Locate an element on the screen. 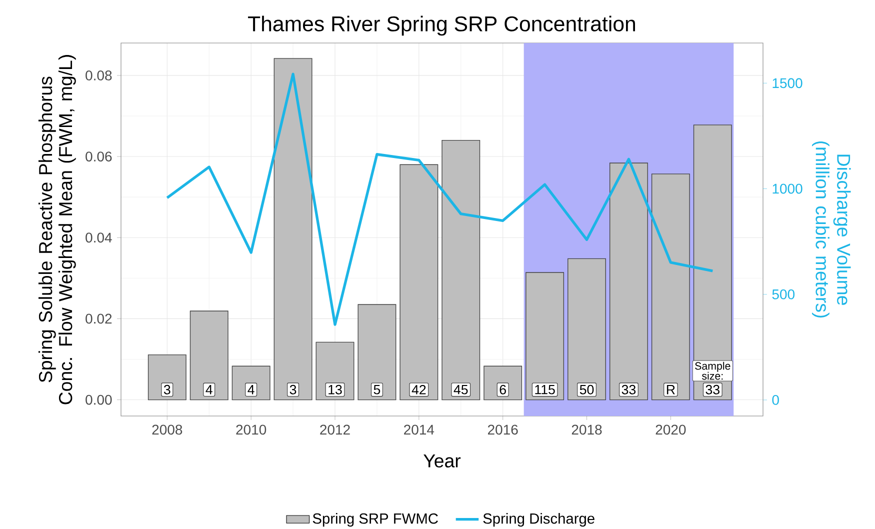  annotation: 6 is located at coordinates (503, 389).